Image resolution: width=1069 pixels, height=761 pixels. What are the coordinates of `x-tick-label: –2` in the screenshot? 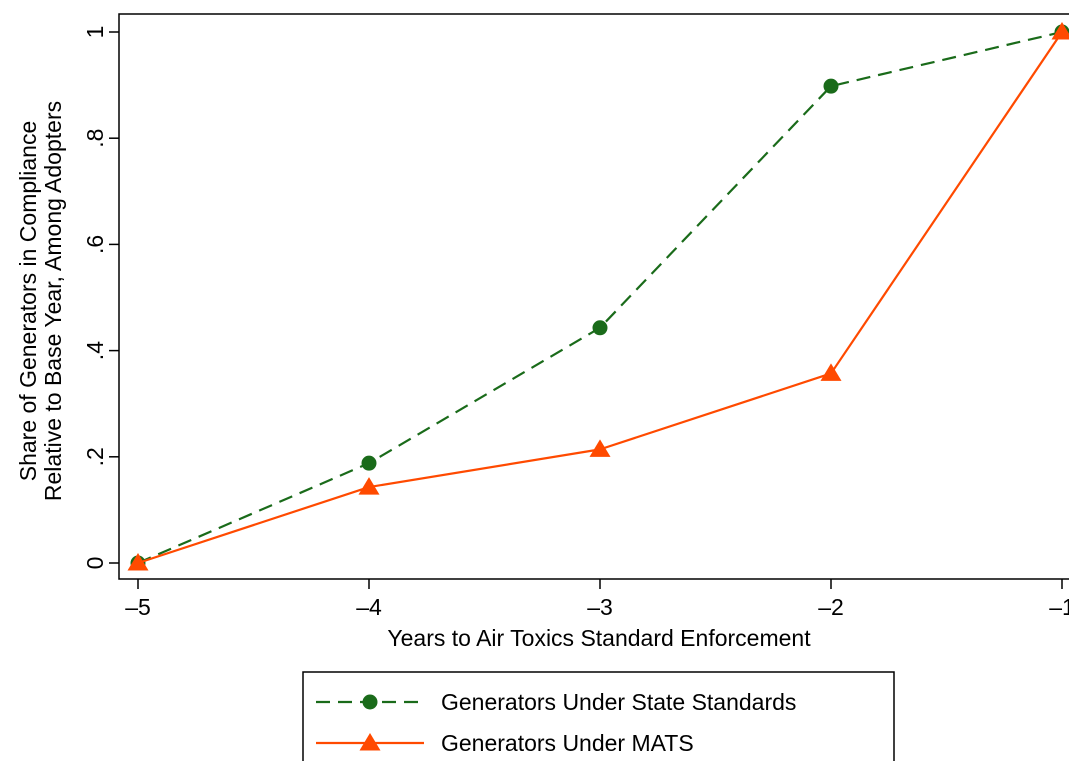 It's located at (831, 607).